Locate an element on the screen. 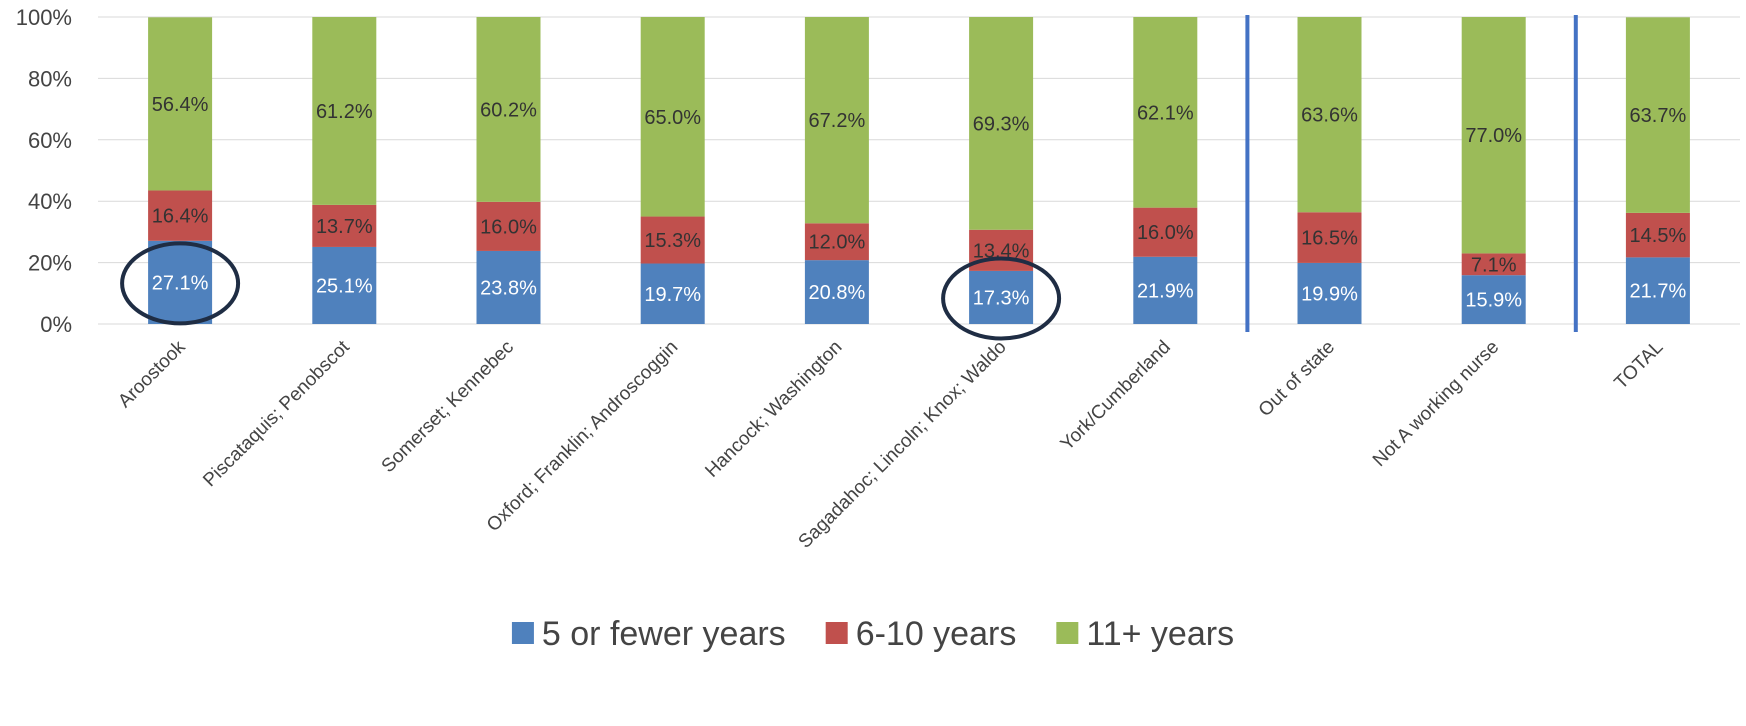 The image size is (1746, 726). data-label: 15.3% is located at coordinates (672, 241).